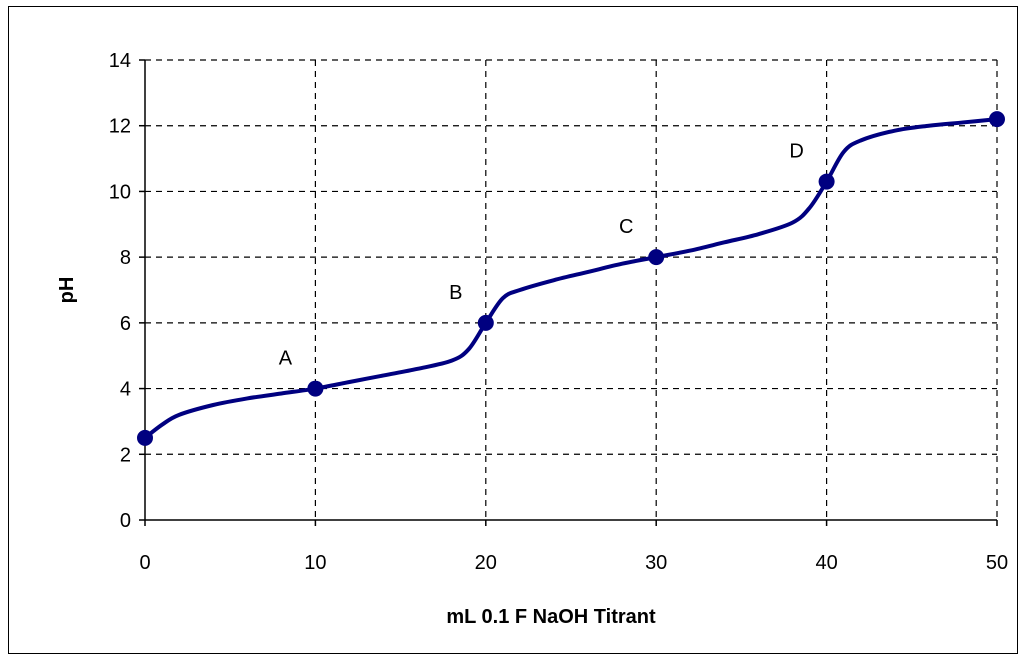 This screenshot has height=662, width=1029. What do you see at coordinates (125, 455) in the screenshot?
I see `y-tick-label: 2` at bounding box center [125, 455].